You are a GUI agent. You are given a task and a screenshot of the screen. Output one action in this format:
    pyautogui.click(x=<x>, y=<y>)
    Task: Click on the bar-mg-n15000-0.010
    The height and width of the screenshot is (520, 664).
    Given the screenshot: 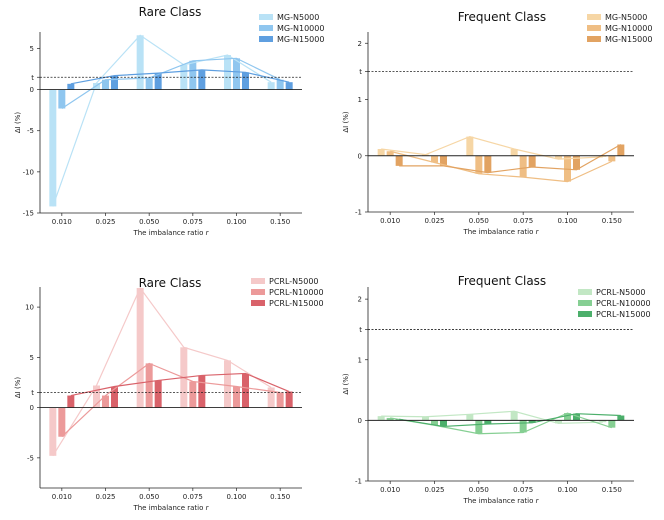 What is the action you would take?
    pyautogui.click(x=399, y=160)
    